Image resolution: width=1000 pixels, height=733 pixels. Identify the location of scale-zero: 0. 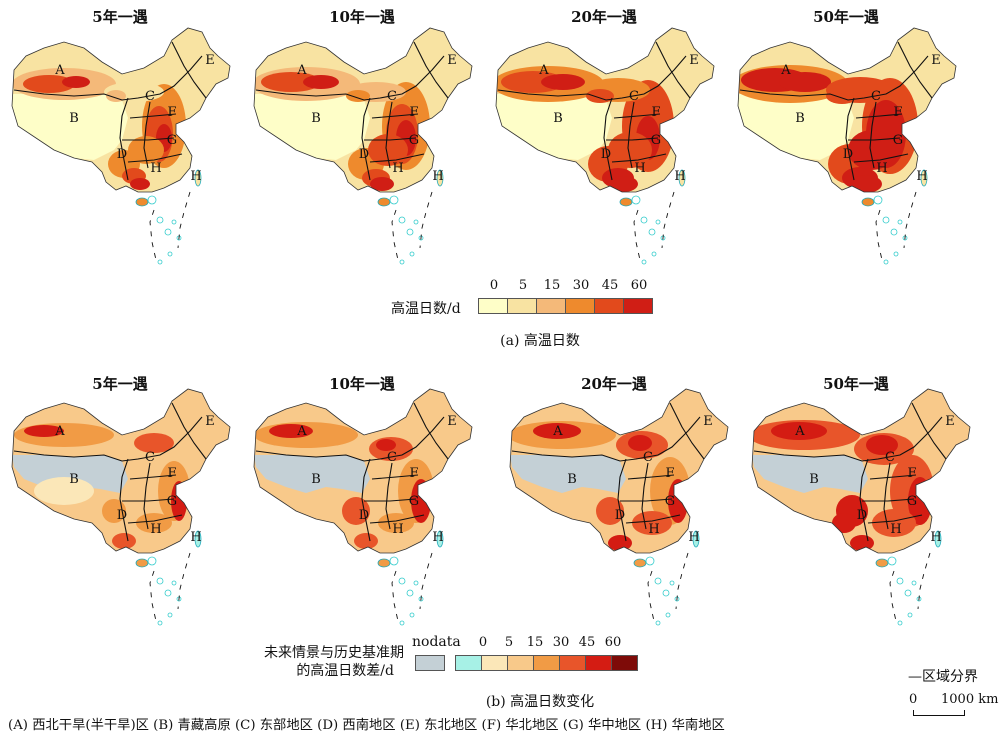
(913, 699).